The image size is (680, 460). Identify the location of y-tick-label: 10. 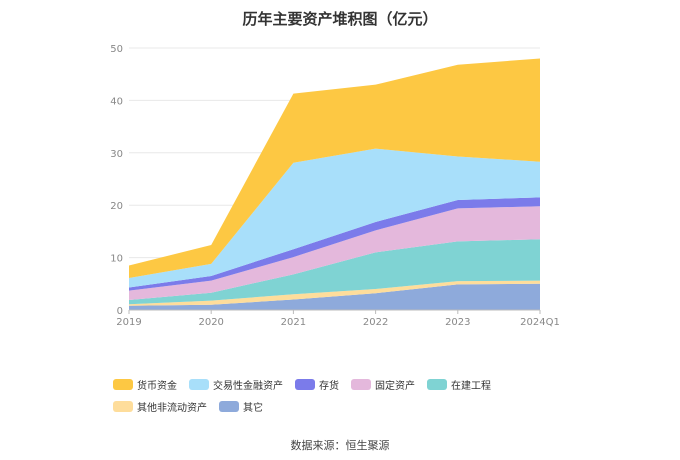
(116, 259).